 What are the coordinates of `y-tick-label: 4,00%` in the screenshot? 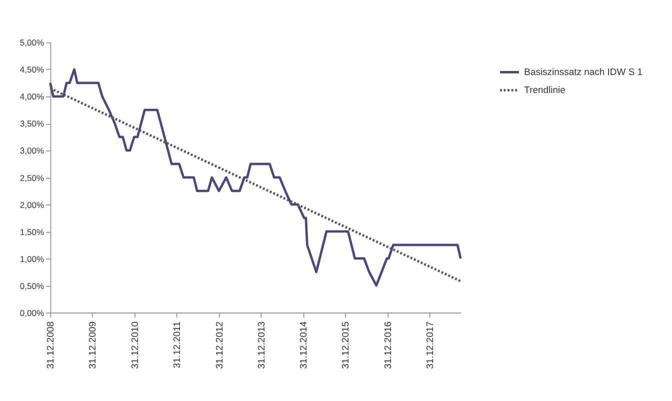 It's located at (32, 97).